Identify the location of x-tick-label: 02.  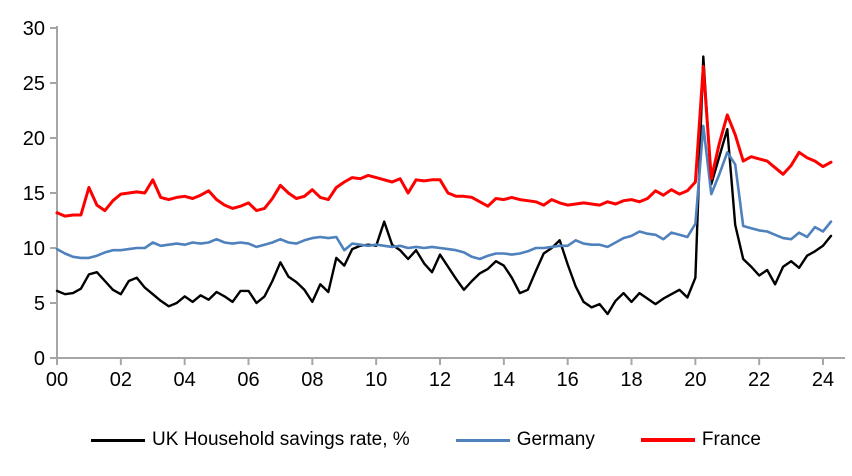
(121, 380).